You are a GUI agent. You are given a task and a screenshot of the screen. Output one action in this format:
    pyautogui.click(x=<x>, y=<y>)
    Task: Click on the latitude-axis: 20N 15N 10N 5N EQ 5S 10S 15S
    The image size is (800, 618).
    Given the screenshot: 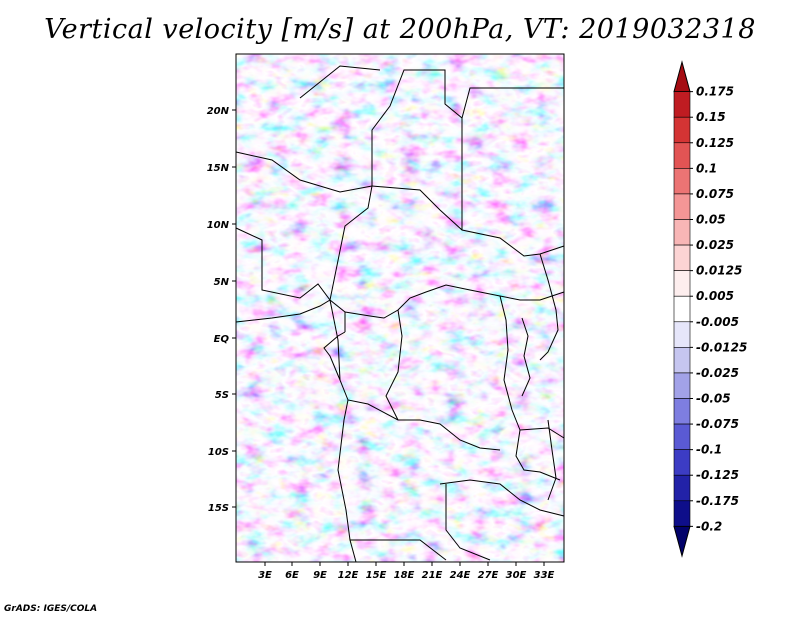 What is the action you would take?
    pyautogui.click(x=221, y=310)
    